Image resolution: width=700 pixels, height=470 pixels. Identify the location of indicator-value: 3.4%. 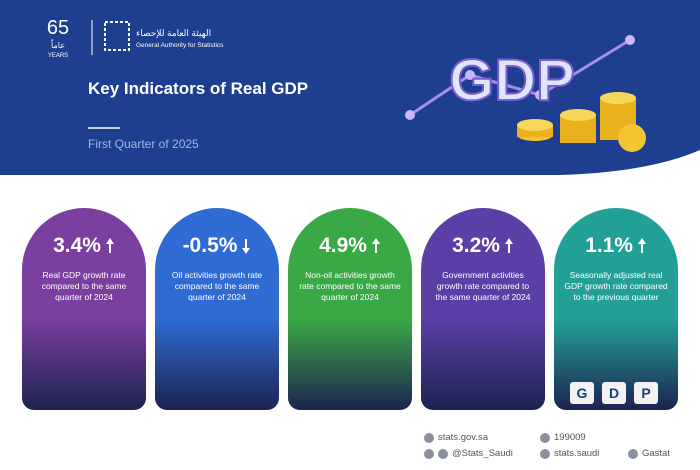
(77, 245).